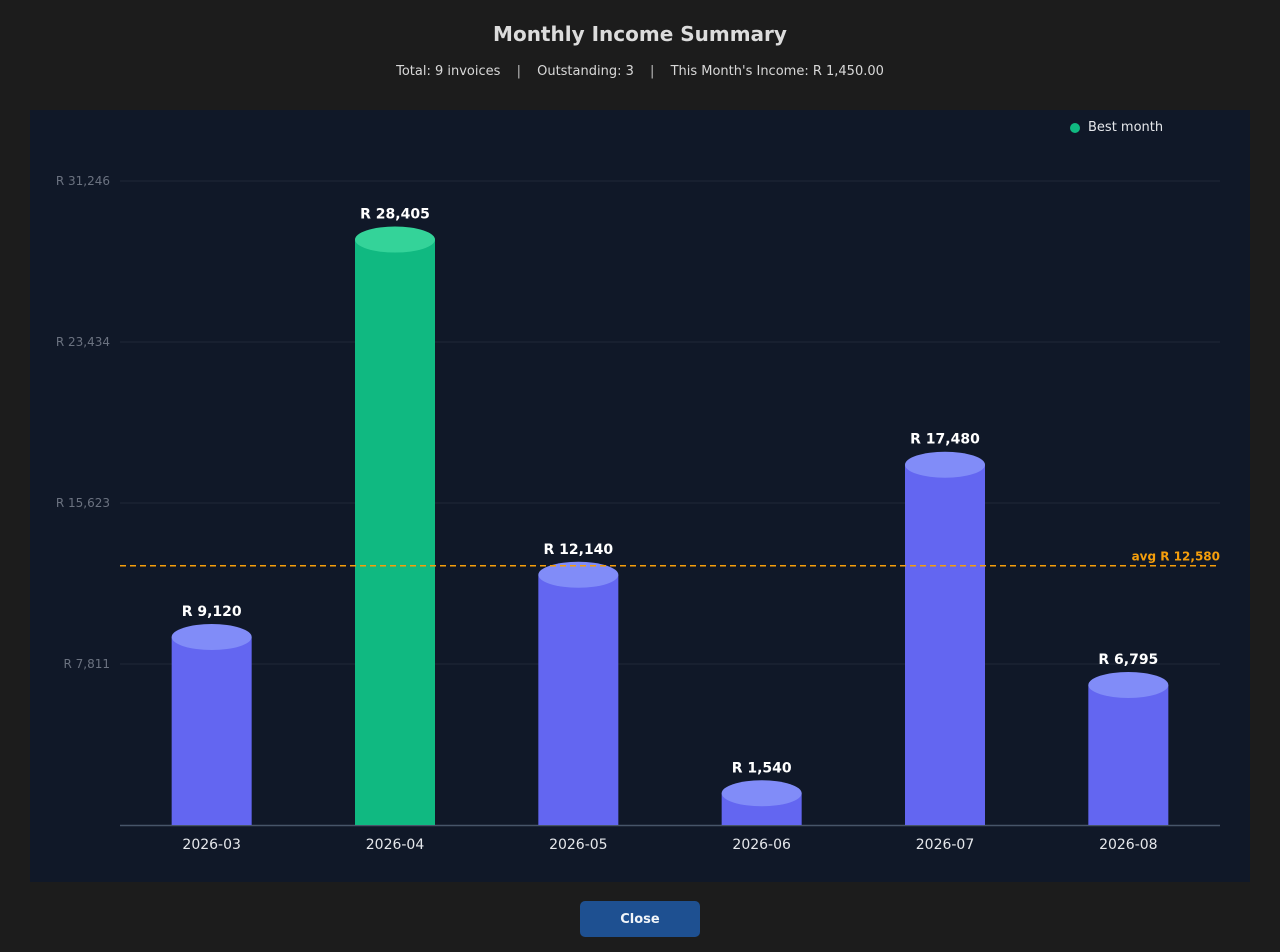  What do you see at coordinates (761, 845) in the screenshot?
I see `x-category-label: 2026-06` at bounding box center [761, 845].